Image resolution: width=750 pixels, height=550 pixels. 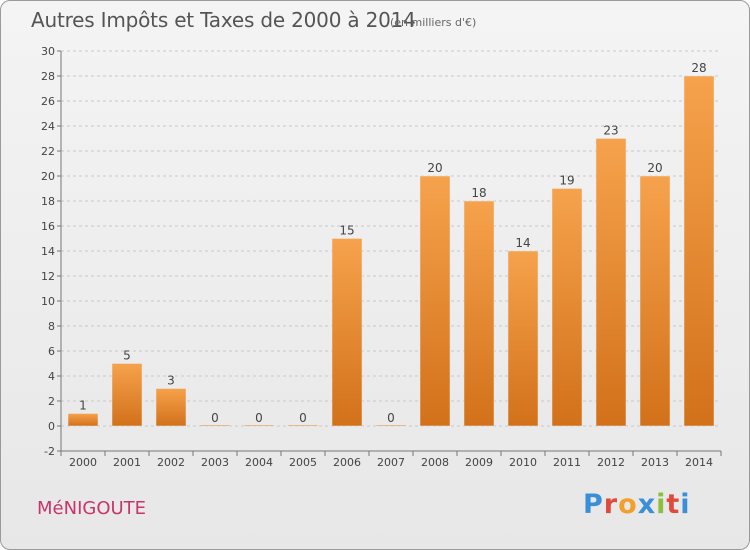 I want to click on x-tick-label-2002: 2002, so click(x=171, y=462).